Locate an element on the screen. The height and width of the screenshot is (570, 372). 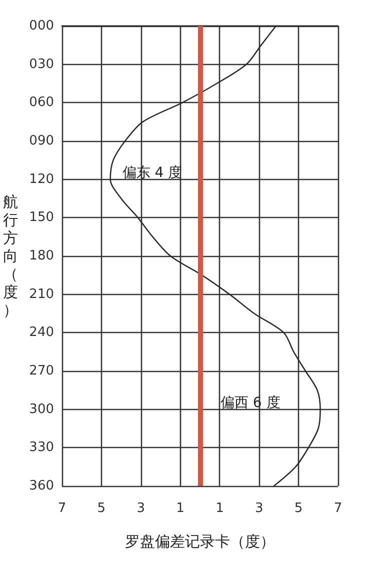
y-axis-title: 航行方向（度） is located at coordinates (10, 256).